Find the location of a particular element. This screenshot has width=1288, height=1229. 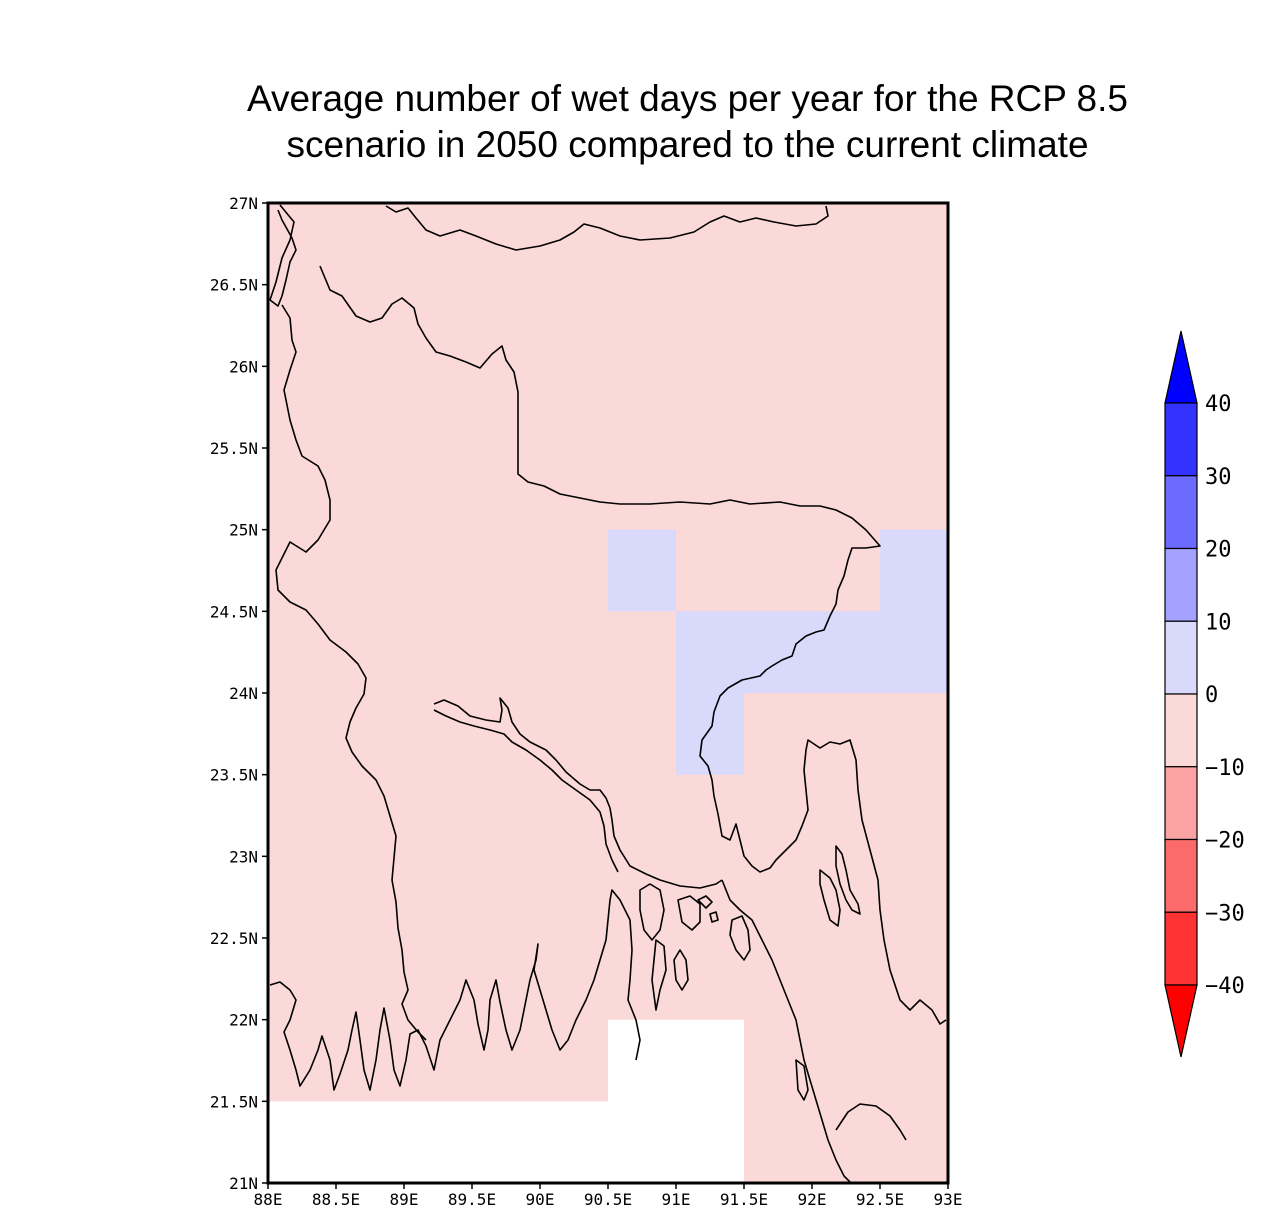

coastal-islands is located at coordinates (750, 973).